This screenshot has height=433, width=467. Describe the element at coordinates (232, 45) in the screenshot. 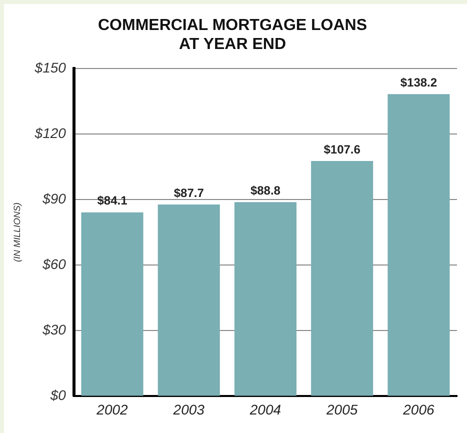

I see `text: AT YEAR END` at that location.